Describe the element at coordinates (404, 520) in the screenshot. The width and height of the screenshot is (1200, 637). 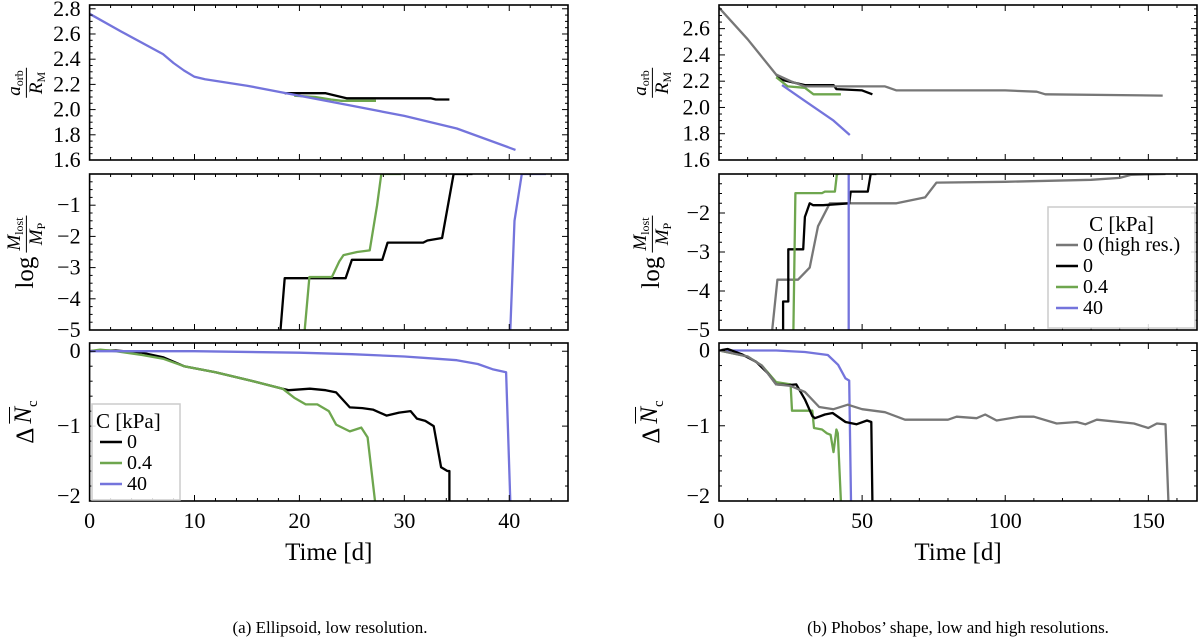
I see `x-tick-label: 30` at that location.